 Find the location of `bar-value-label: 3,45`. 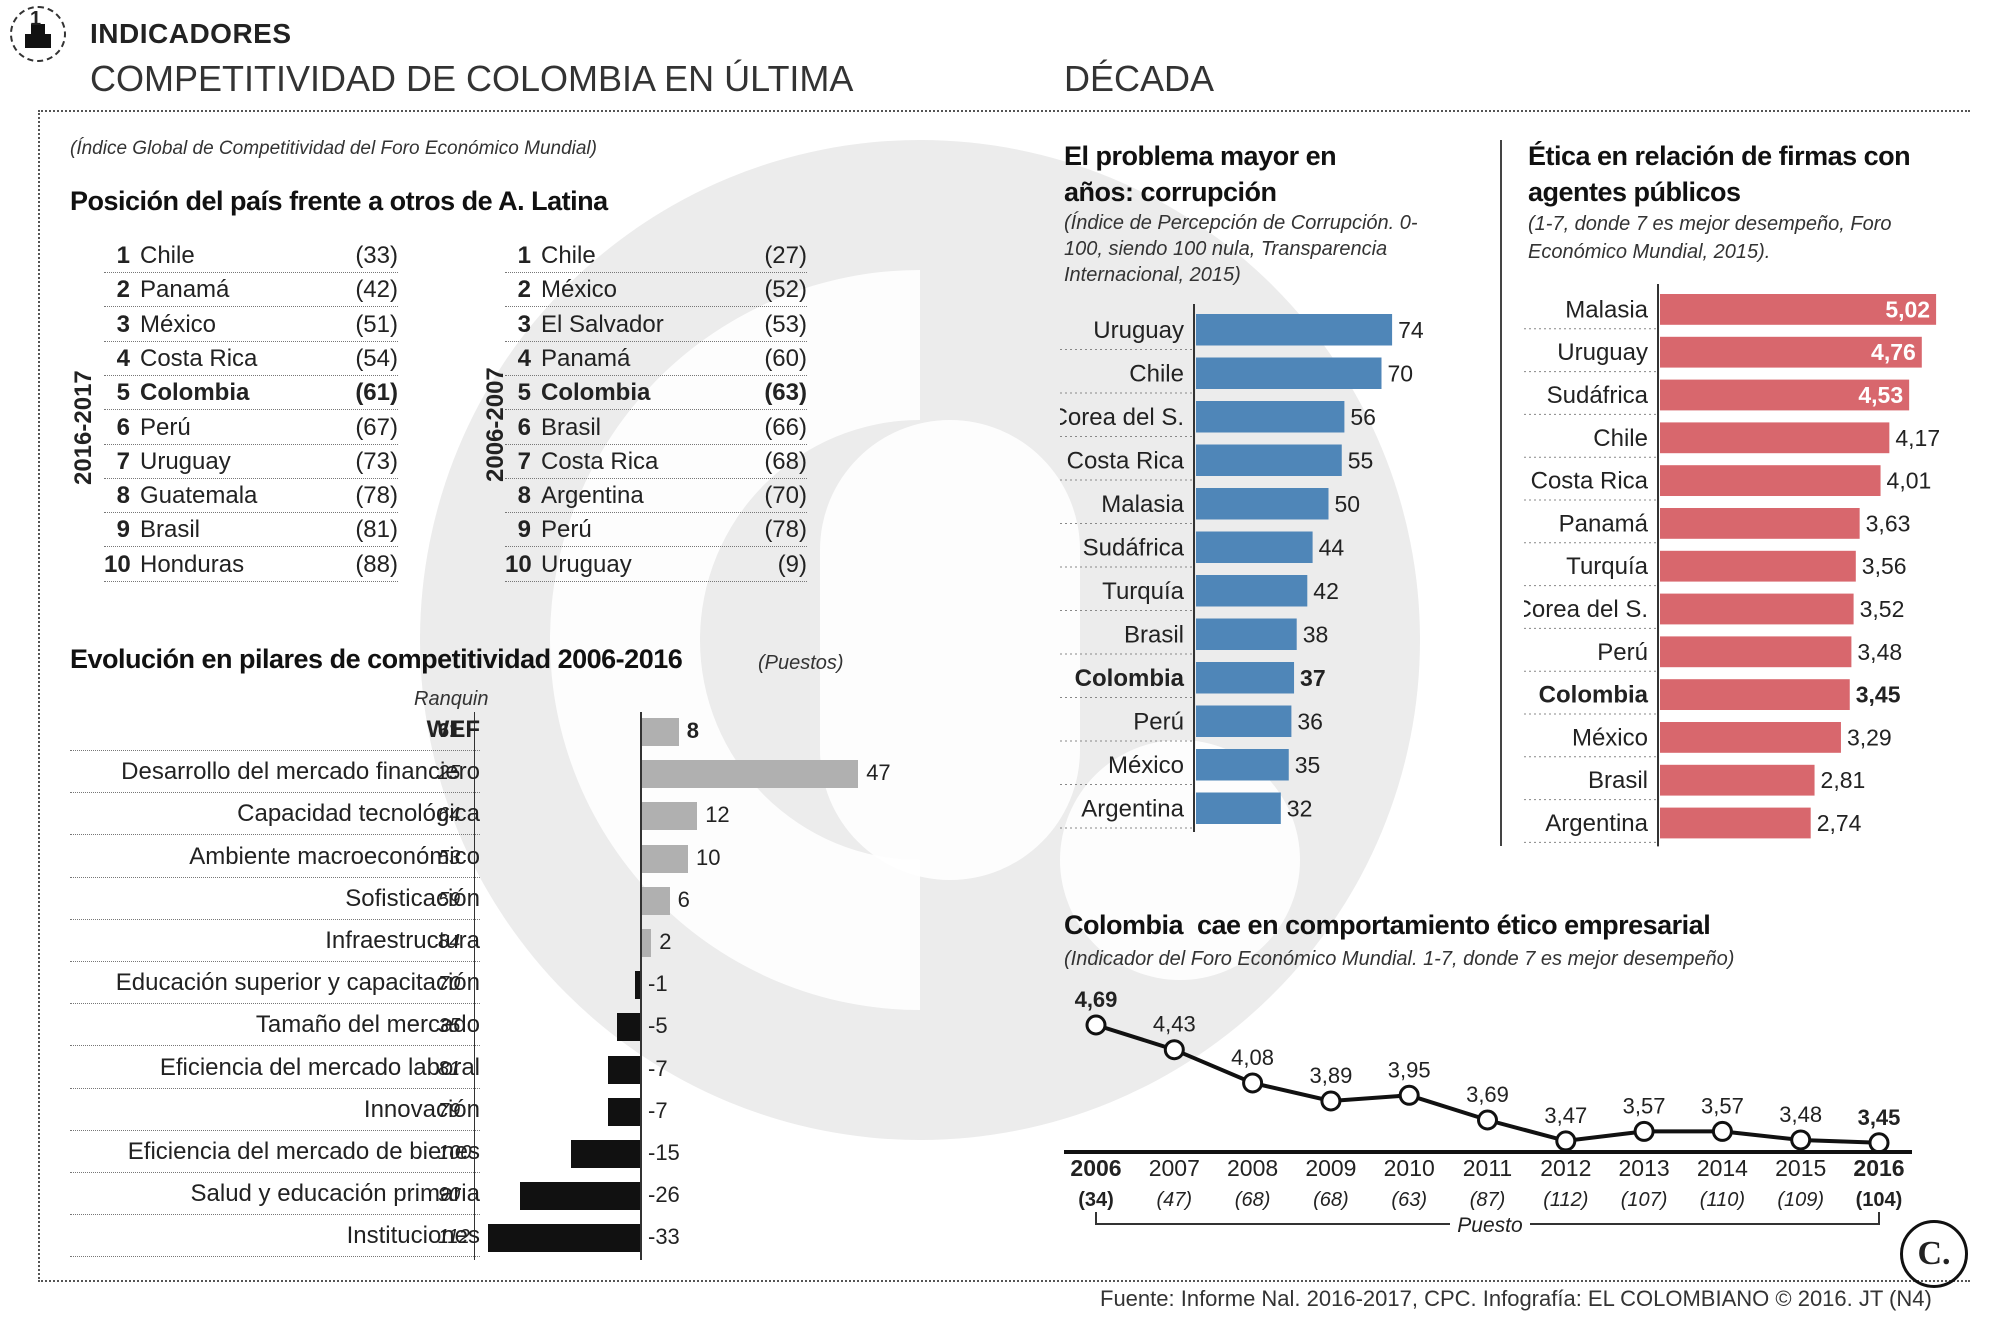

bar-value-label: 3,45 is located at coordinates (1878, 695).